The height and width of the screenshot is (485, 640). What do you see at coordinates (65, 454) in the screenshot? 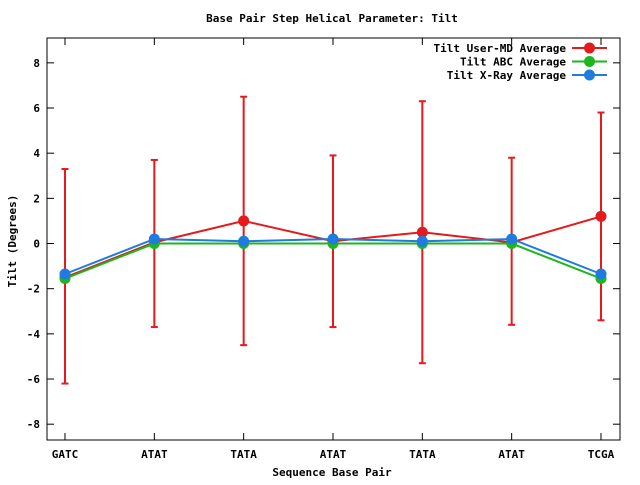
I see `x-tick-label: GATC` at bounding box center [65, 454].